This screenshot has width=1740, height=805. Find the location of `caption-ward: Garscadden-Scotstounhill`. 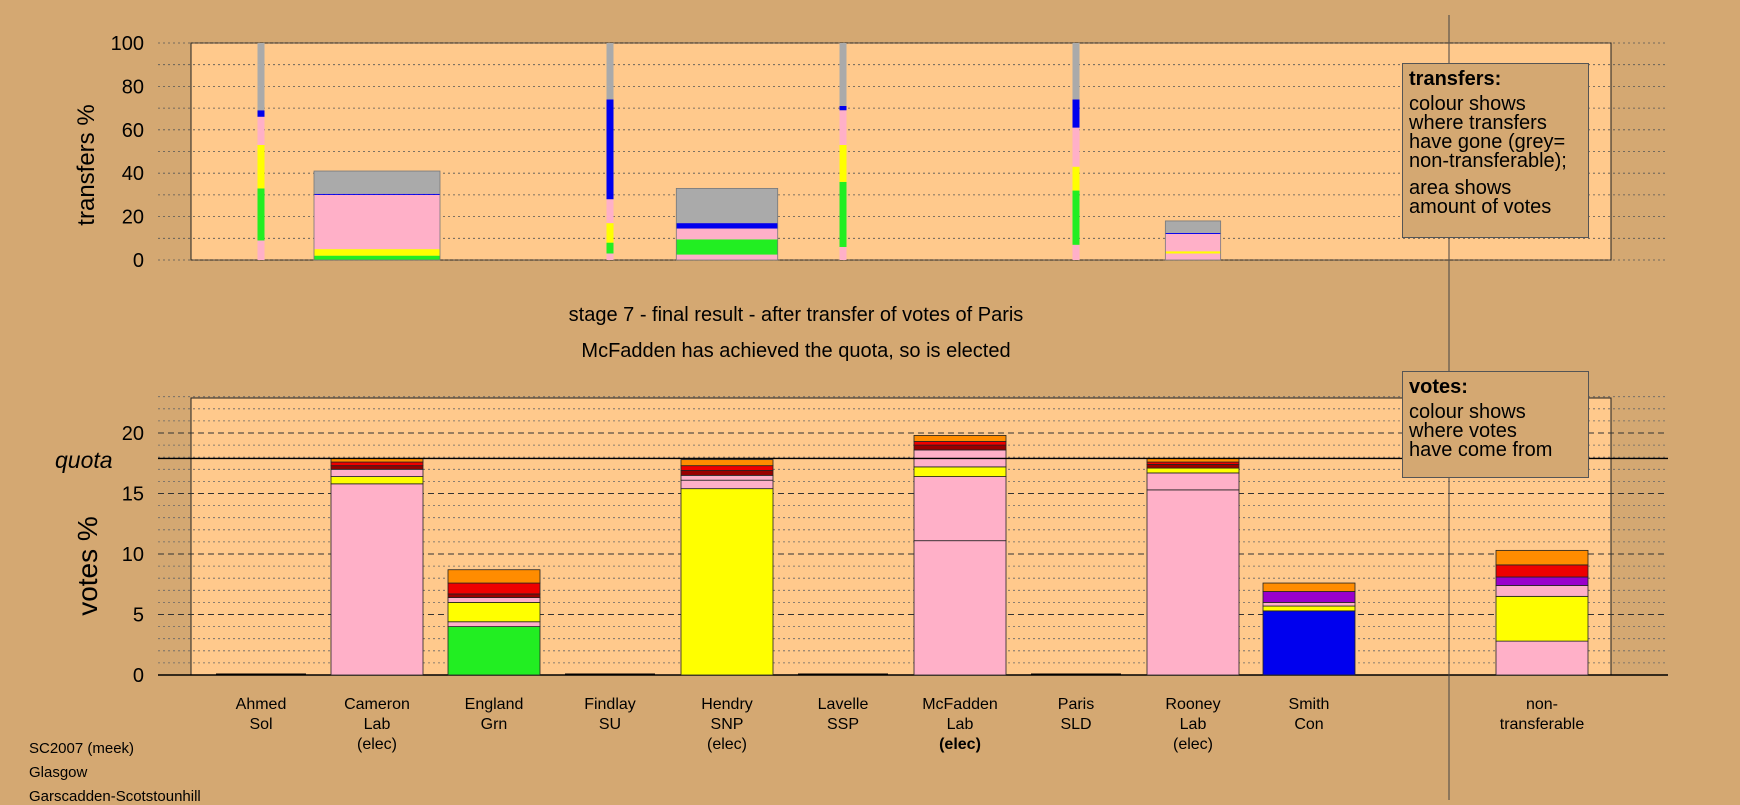

caption-ward: Garscadden-Scotstounhill is located at coordinates (115, 796).